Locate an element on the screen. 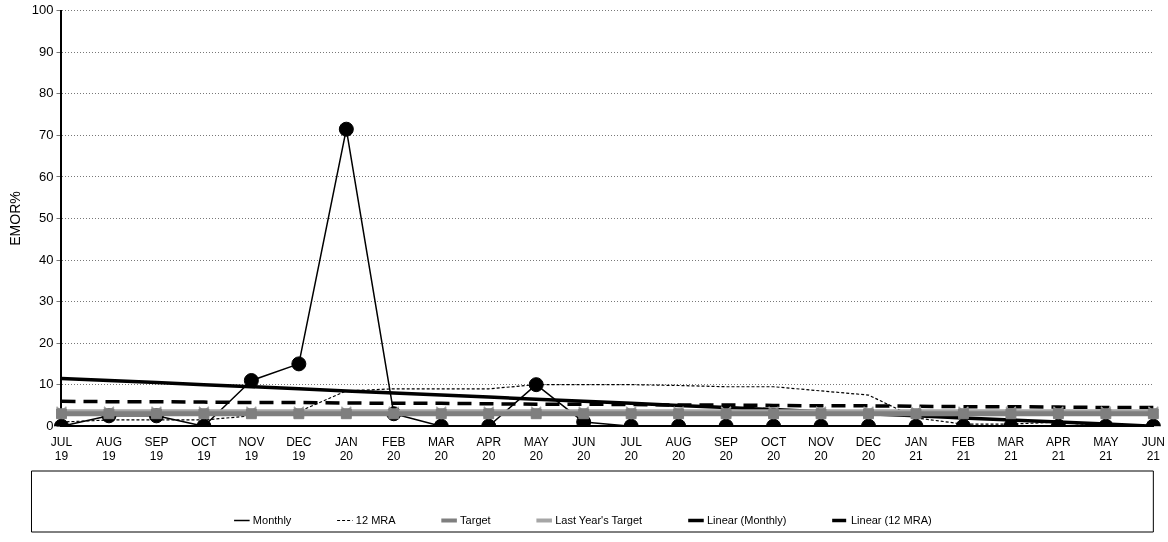  x-tick-label: AUG 19 is located at coordinates (108, 449).